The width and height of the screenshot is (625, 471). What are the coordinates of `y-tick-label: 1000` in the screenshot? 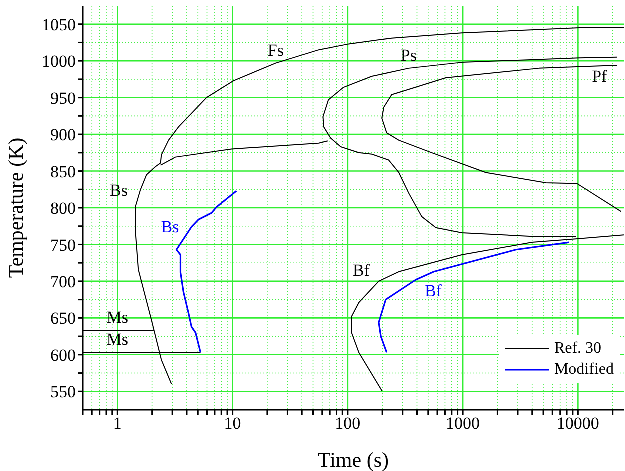 It's located at (59, 62).